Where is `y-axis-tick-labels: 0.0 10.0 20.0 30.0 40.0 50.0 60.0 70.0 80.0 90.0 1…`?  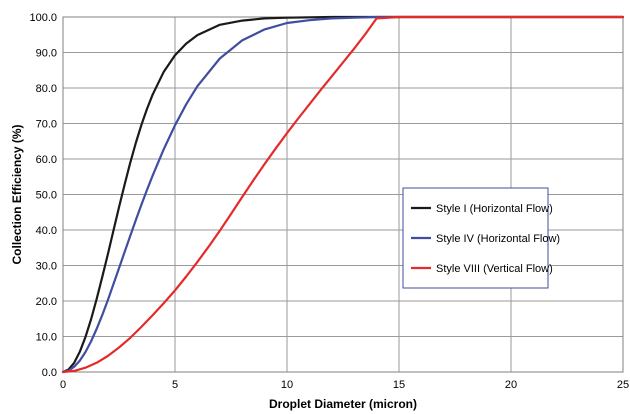 y-axis-tick-labels: 0.0 10.0 20.0 30.0 40.0 50.0 60.0 70.0 80.0 90.0 1… is located at coordinates (43, 195).